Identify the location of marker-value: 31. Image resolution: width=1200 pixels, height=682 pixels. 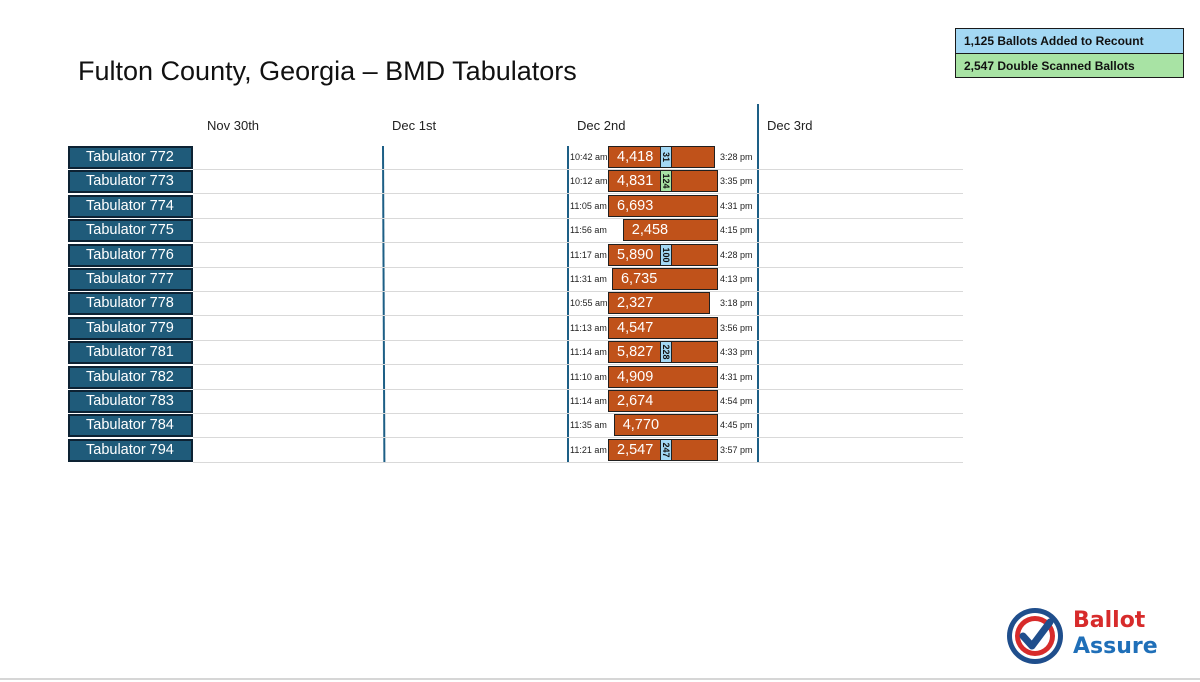
(666, 157).